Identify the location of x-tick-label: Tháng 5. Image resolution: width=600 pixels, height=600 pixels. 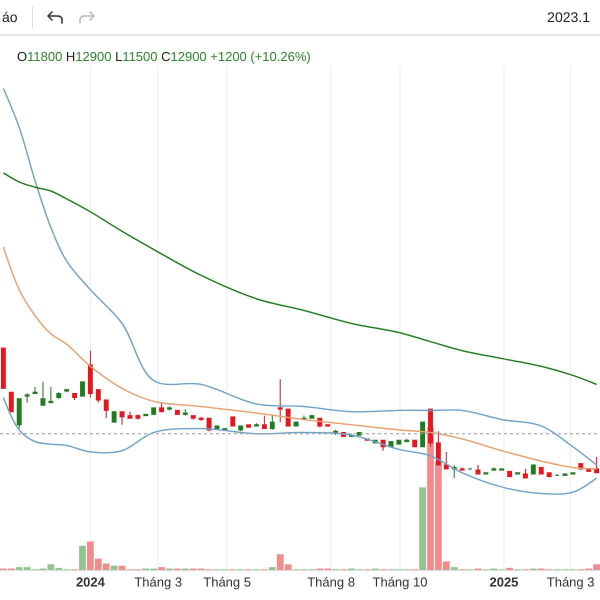
(227, 582).